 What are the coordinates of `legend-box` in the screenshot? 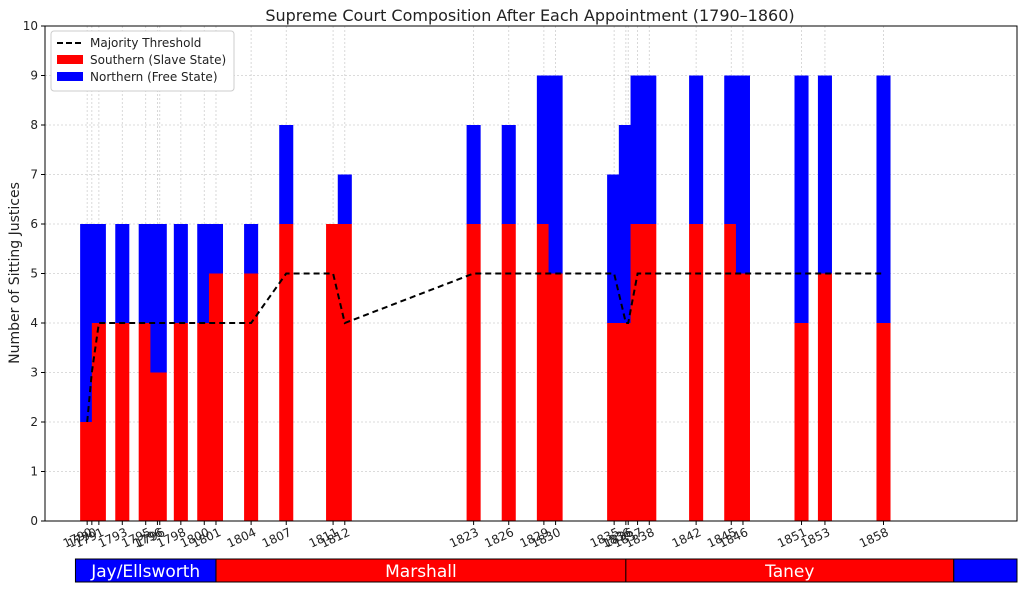 It's located at (142, 61).